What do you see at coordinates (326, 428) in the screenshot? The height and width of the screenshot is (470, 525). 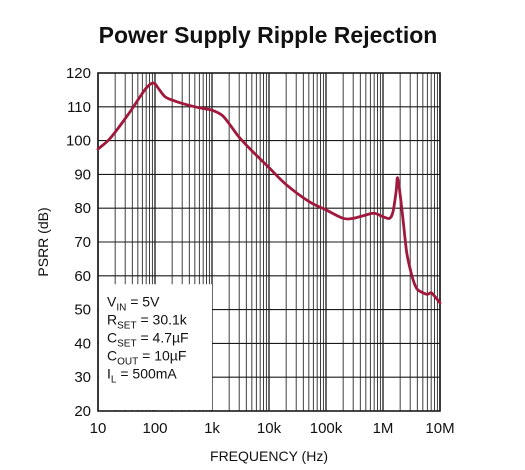 I see `x-tick-label: 100k` at bounding box center [326, 428].